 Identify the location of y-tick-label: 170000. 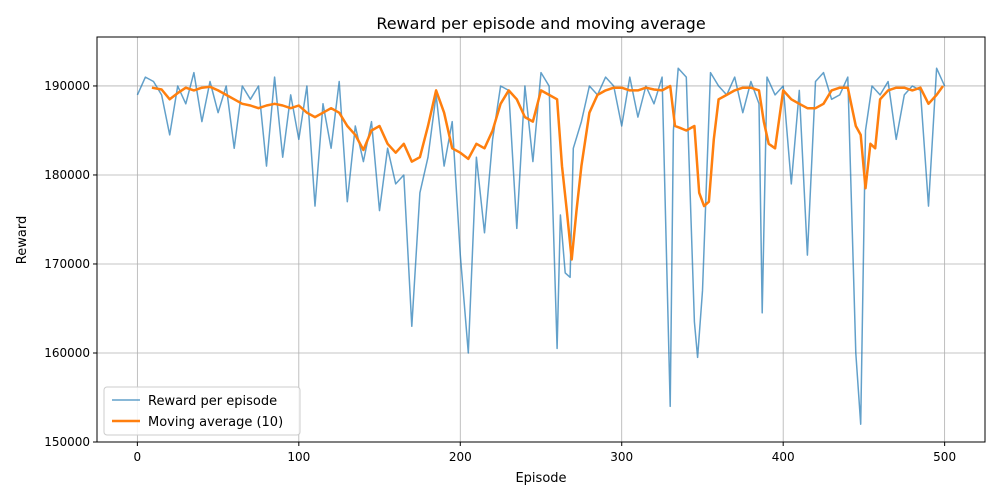
(67, 264).